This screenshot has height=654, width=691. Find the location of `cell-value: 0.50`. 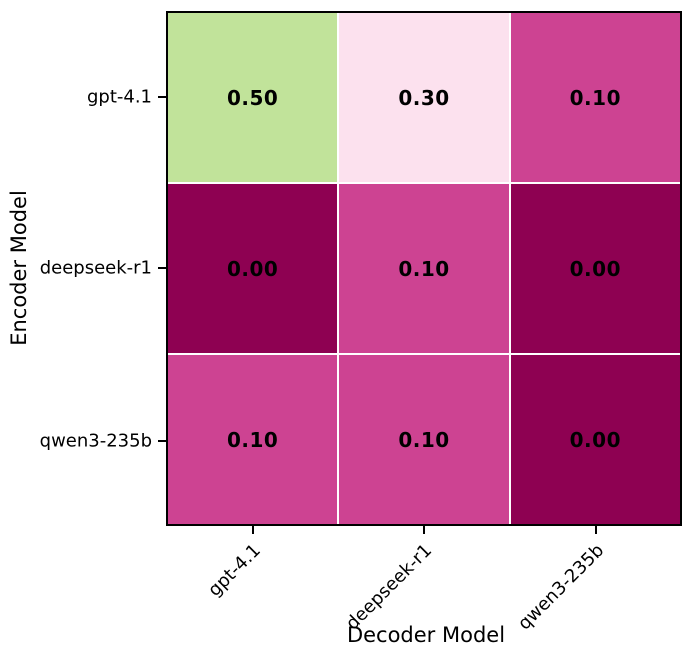

cell-value: 0.50 is located at coordinates (252, 97).